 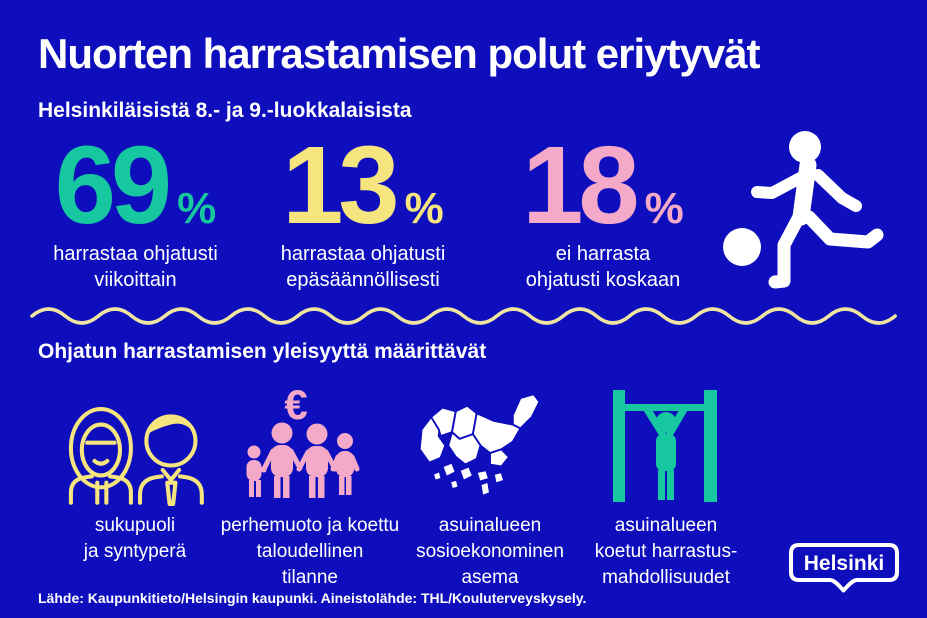 What do you see at coordinates (490, 552) in the screenshot?
I see `factor-district-socioeconomic-label: asuinalueen sosioekonominen asema` at bounding box center [490, 552].